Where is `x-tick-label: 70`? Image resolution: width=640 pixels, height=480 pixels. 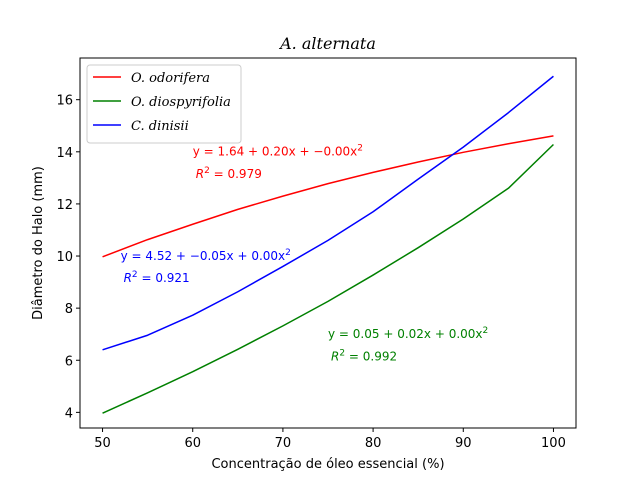 x-tick-label: 70 is located at coordinates (283, 443).